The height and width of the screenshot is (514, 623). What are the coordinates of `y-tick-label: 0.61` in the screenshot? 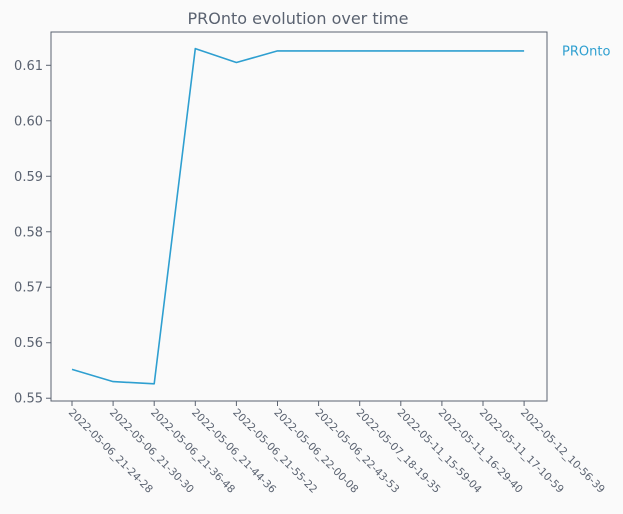 It's located at (28, 66).